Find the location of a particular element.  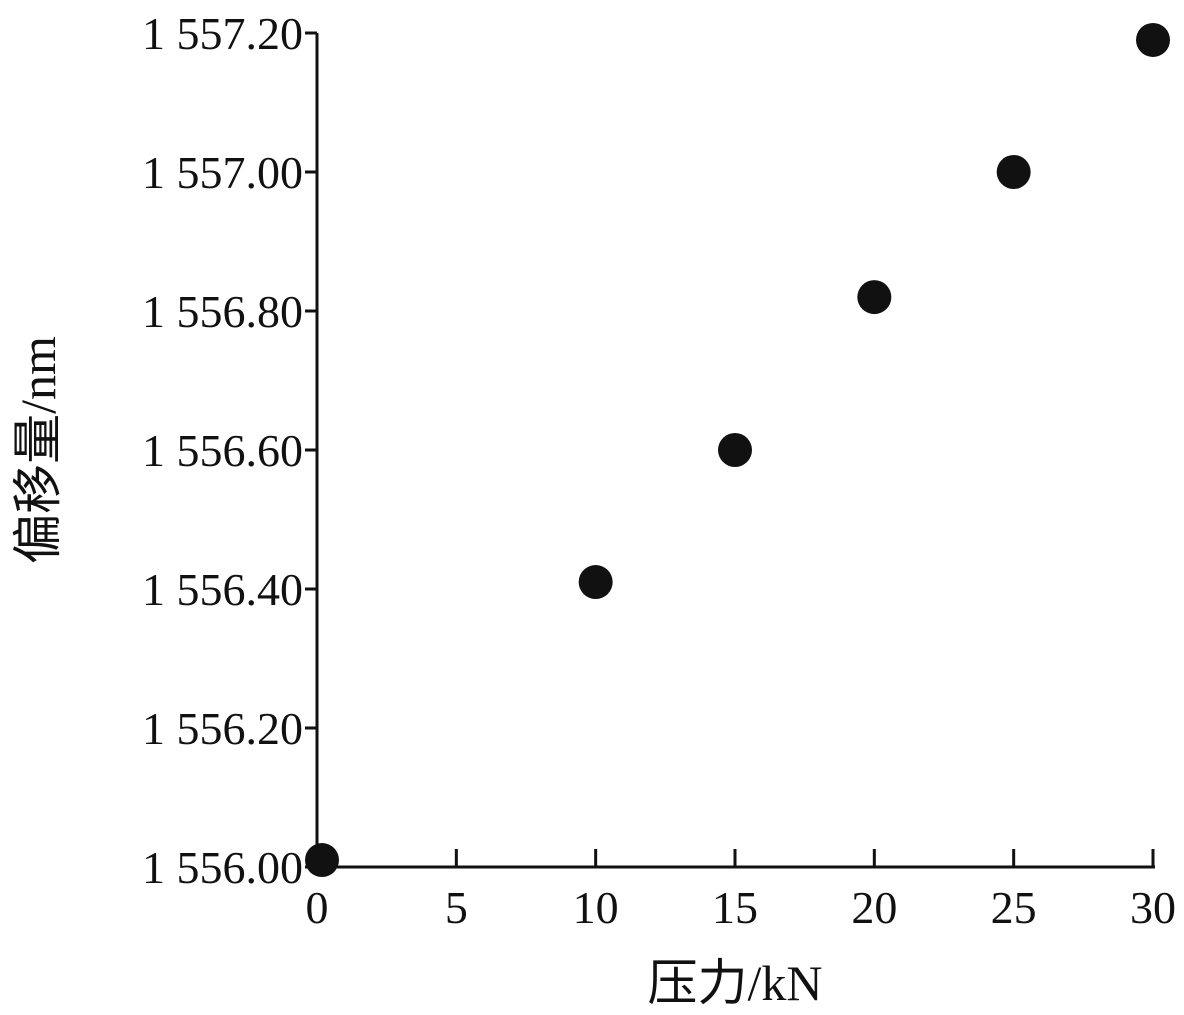

y-tick-label: 1 556.80 is located at coordinates (222, 311).